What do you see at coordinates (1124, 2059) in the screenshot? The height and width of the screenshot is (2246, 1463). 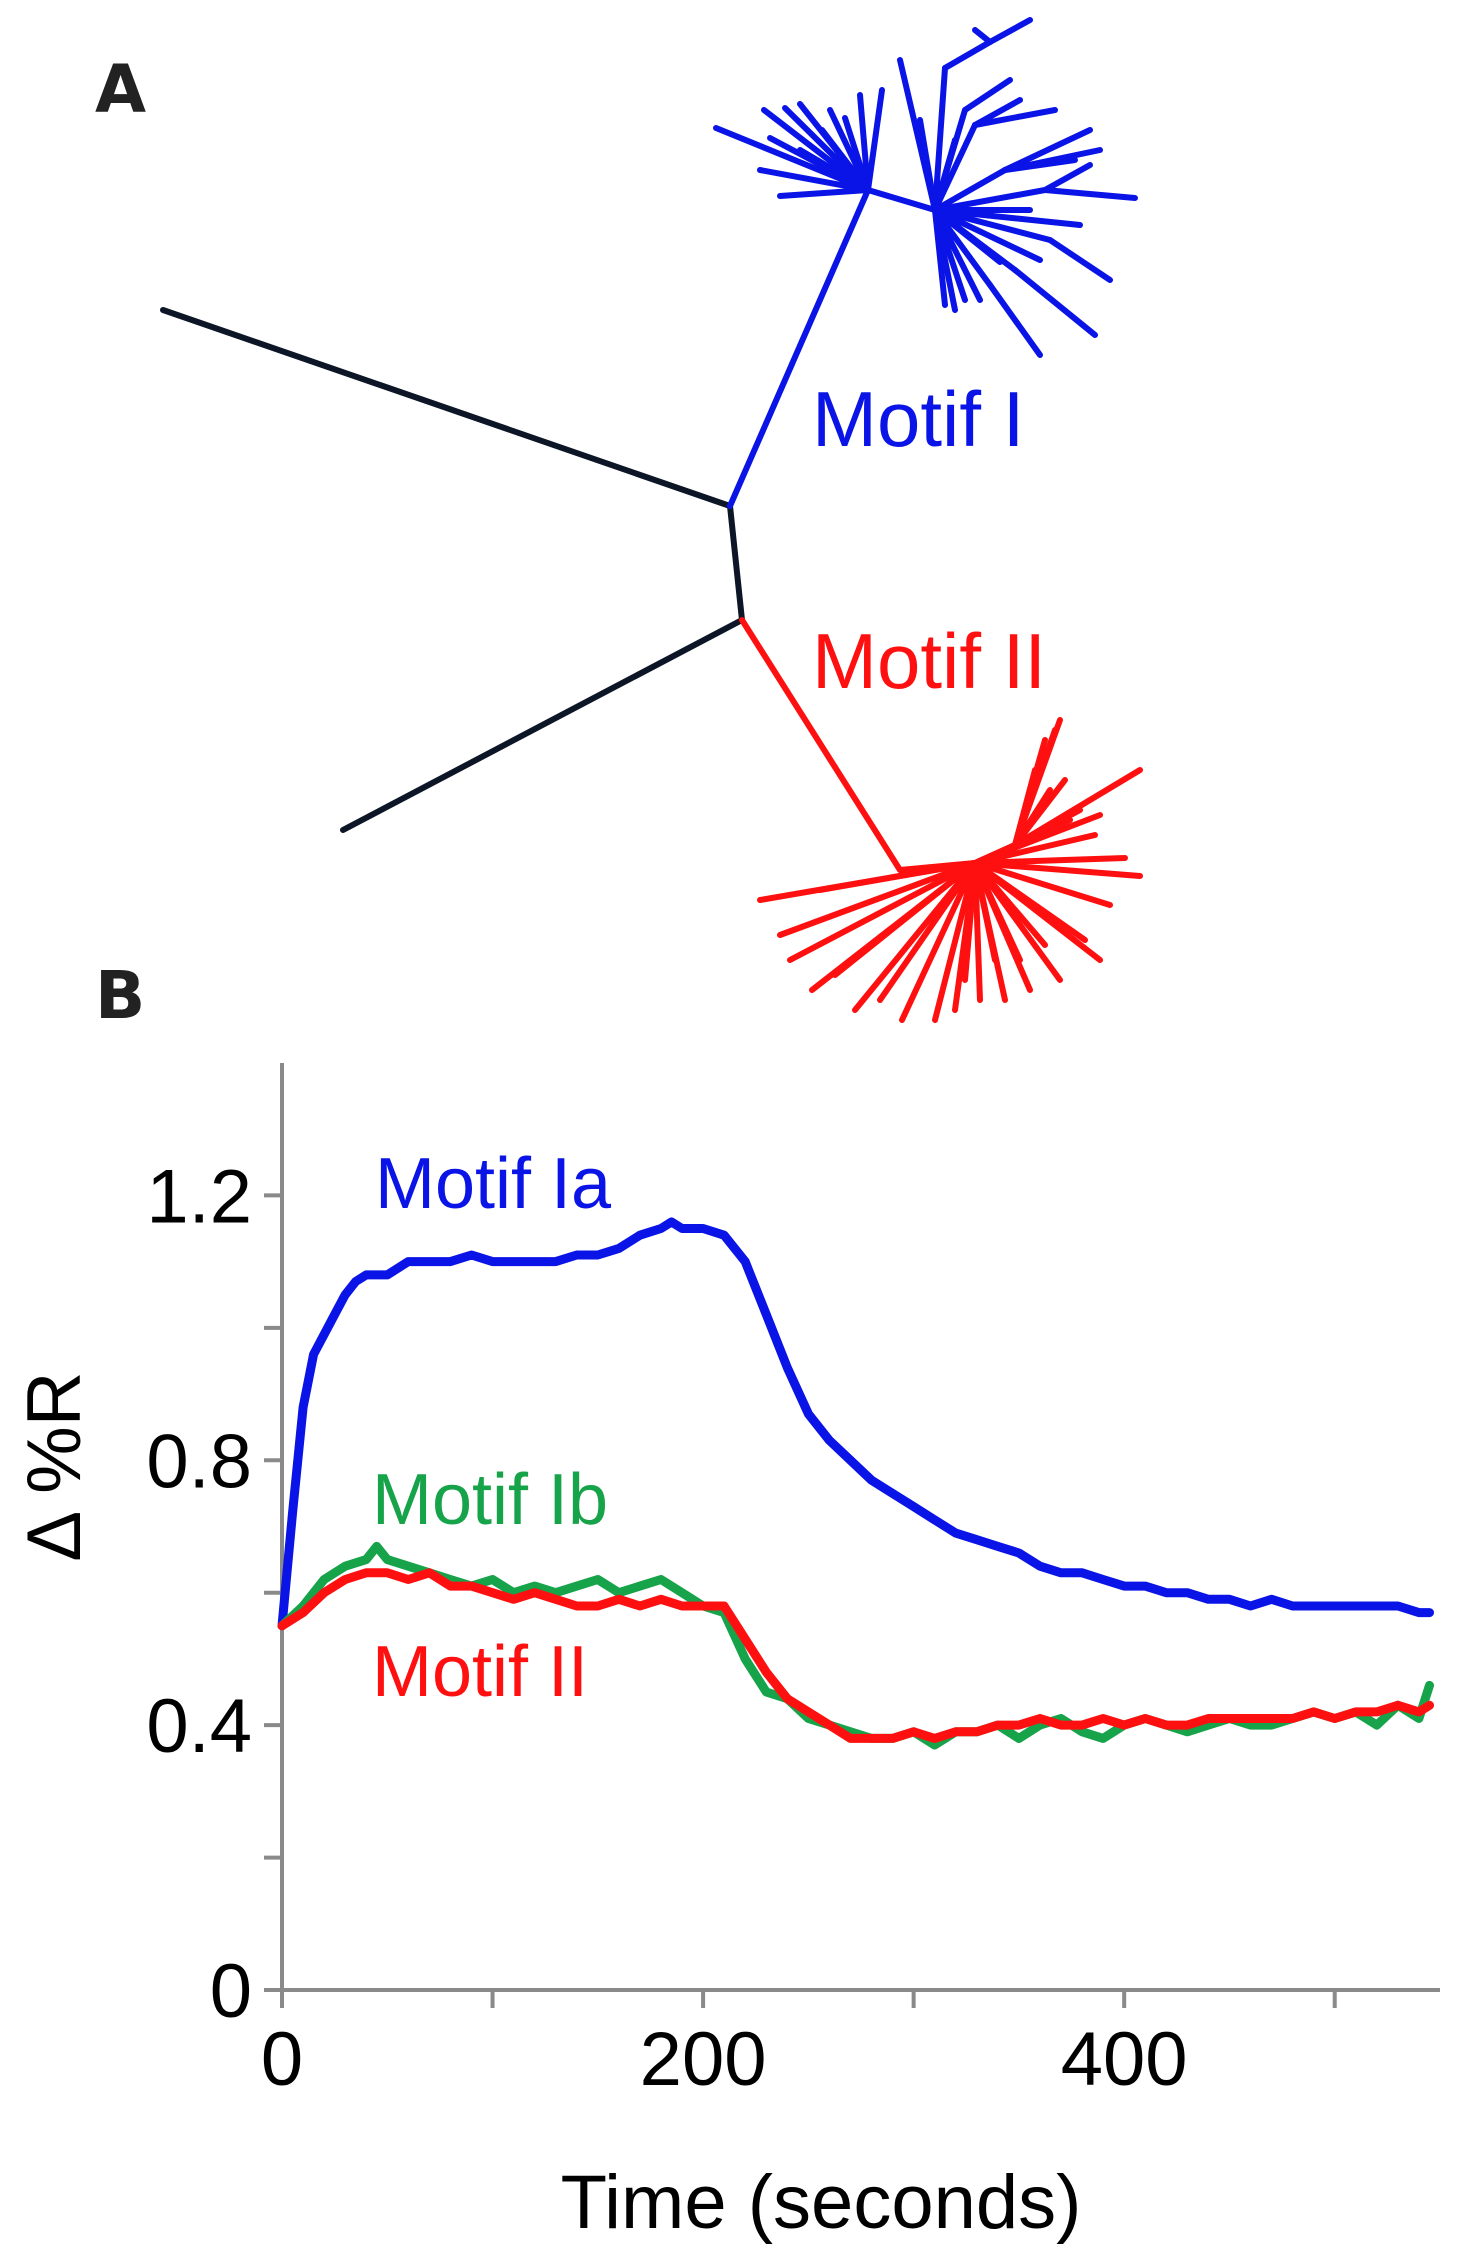 I see `x-tick-label: 400` at bounding box center [1124, 2059].